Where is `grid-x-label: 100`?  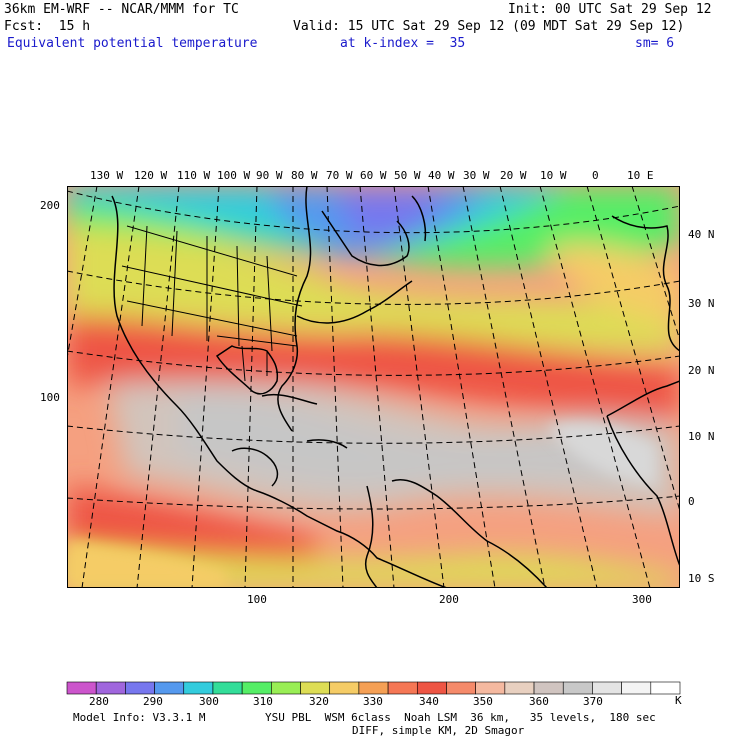 grid-x-label: 100 is located at coordinates (257, 599).